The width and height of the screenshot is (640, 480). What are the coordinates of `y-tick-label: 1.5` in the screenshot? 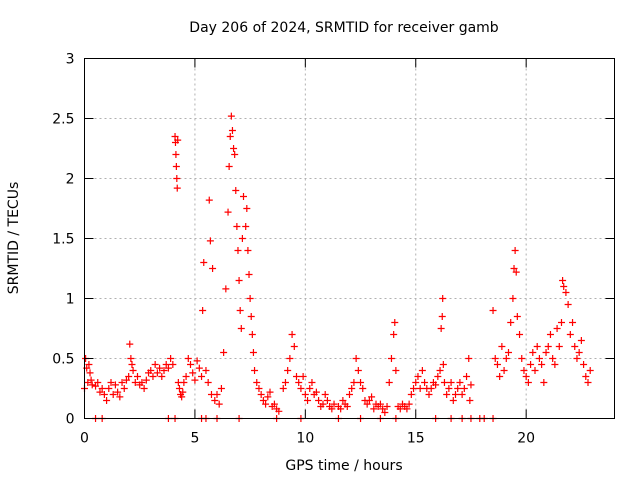 It's located at (63, 240).